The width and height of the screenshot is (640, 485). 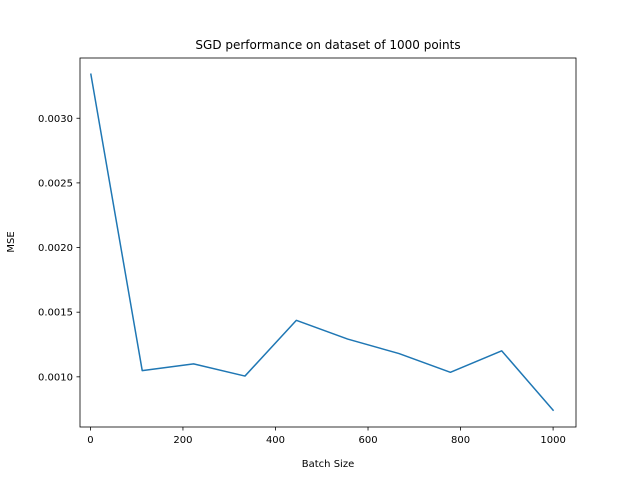 I want to click on x-axis-label: Batch Size, so click(x=328, y=464).